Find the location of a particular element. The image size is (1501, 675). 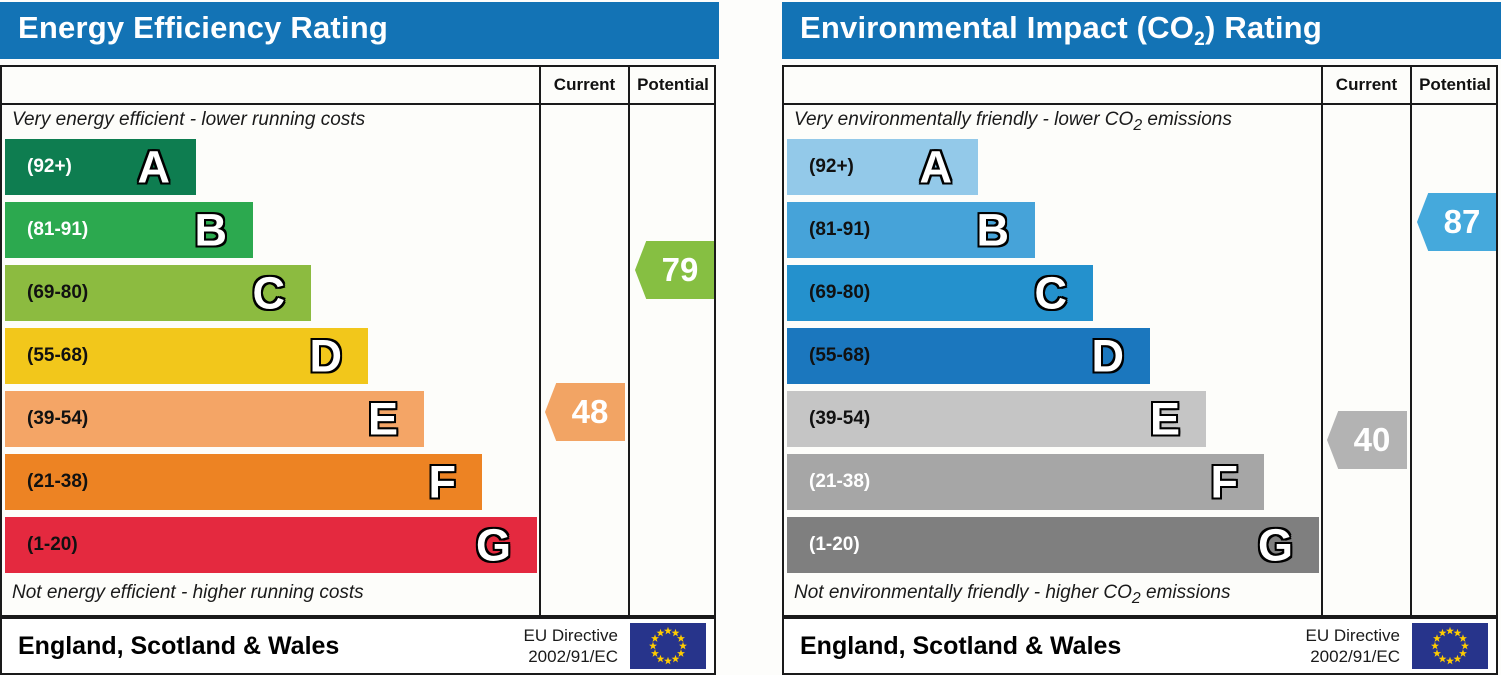

potential-rating-arrow: 79 is located at coordinates (674, 270).